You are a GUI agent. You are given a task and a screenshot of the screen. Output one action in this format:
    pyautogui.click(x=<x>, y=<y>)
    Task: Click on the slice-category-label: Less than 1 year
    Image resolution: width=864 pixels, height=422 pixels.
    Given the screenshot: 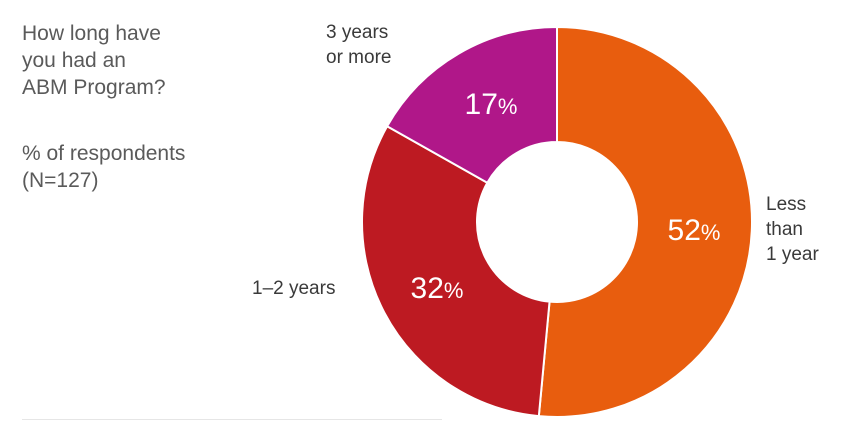 What is the action you would take?
    pyautogui.click(x=792, y=229)
    